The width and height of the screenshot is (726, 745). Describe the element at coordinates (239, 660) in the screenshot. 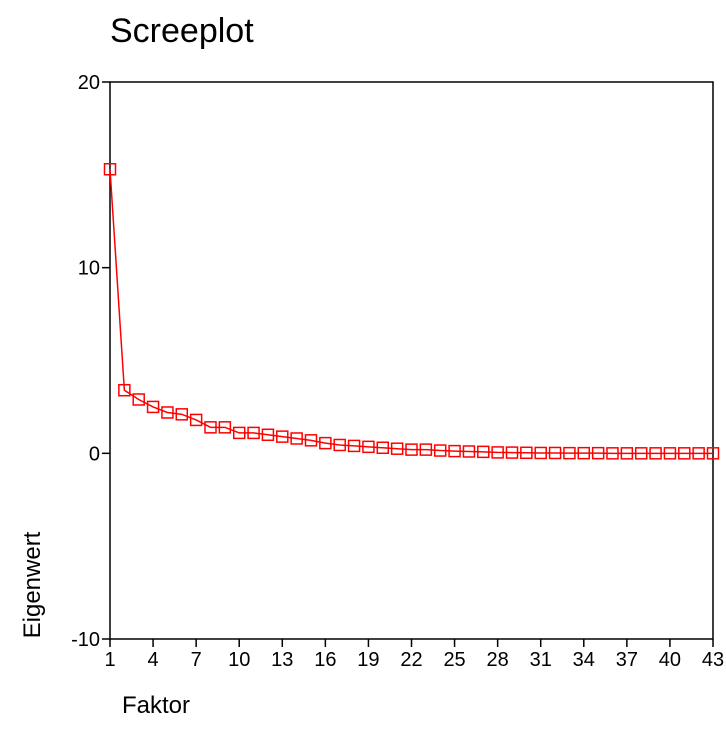

I see `x-tick-label: 10` at that location.